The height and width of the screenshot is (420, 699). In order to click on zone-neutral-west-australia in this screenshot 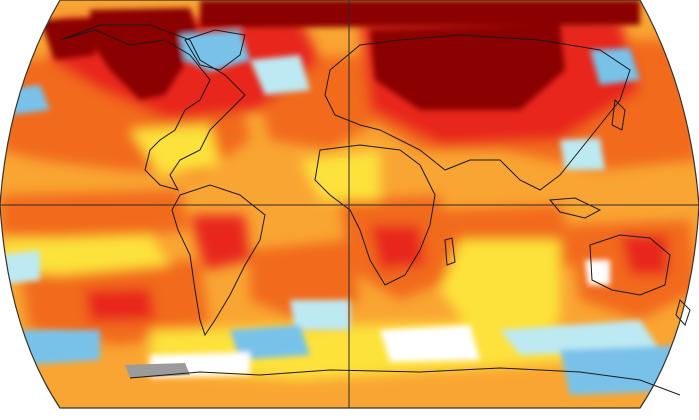, I will do `click(597, 272)`.